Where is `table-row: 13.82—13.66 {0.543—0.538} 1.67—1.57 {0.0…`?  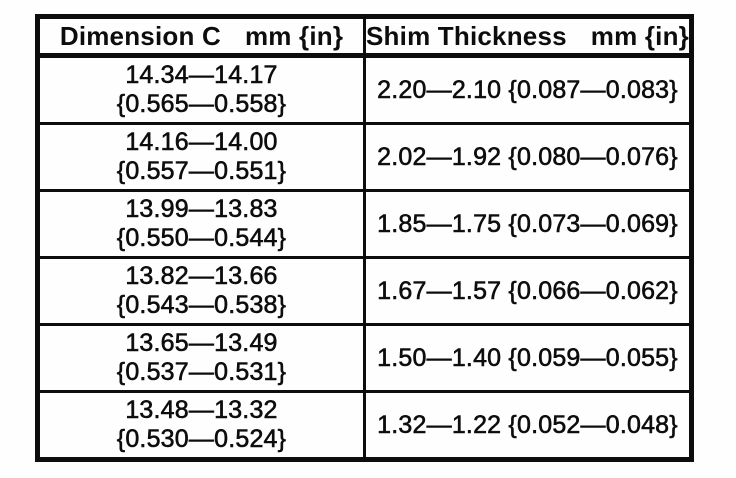 table-row: 13.82—13.66 {0.543—0.538} 1.67—1.57 {0.0… is located at coordinates (364, 291).